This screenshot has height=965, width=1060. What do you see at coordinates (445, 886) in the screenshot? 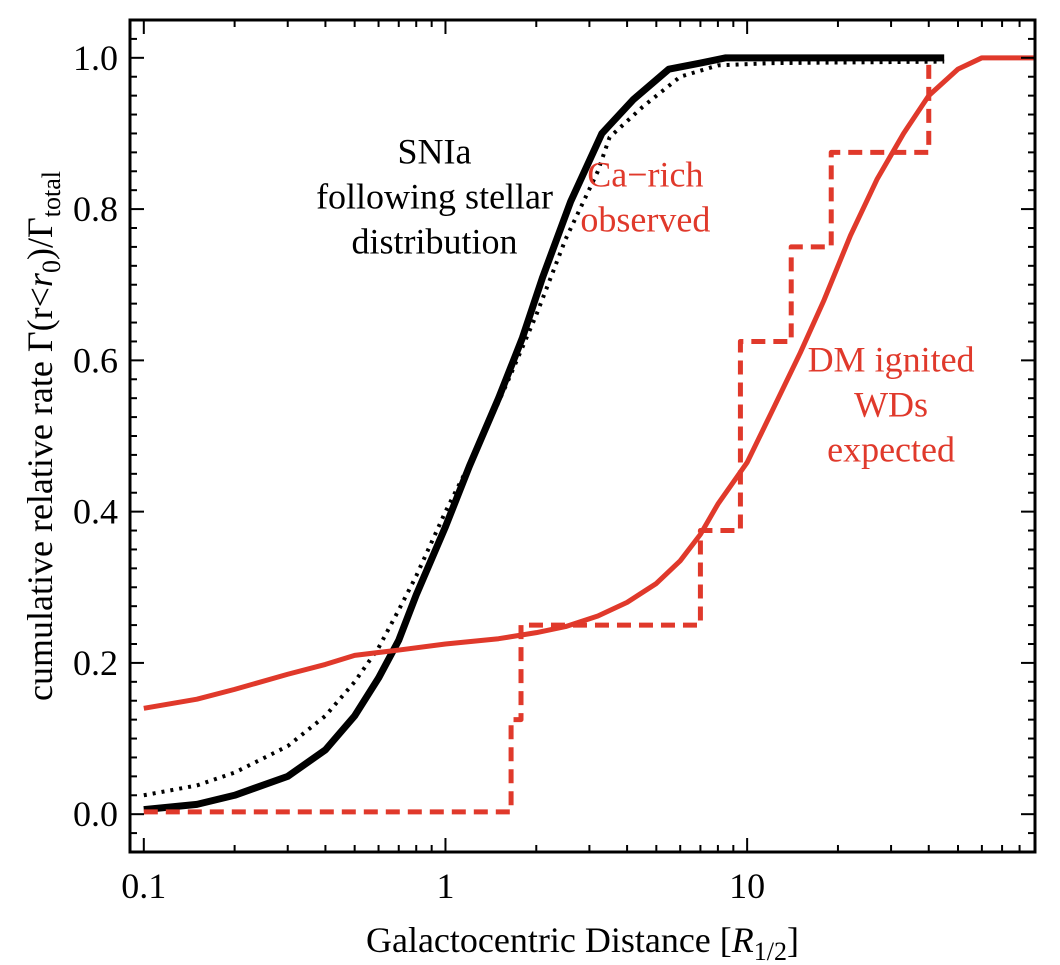
I see `x-tick-label: 1` at bounding box center [445, 886].